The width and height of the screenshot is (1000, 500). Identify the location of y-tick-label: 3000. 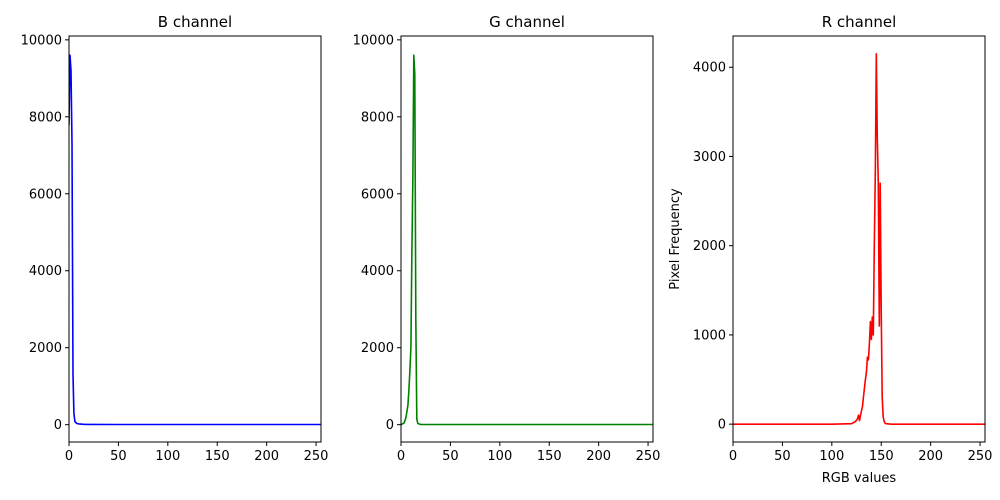
(709, 157).